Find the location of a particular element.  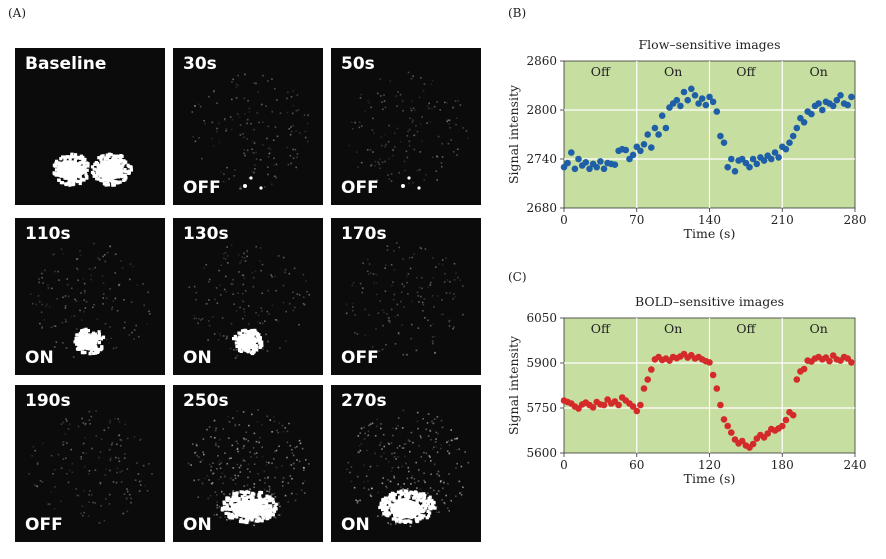

tile-state-label: OFF is located at coordinates (360, 358).